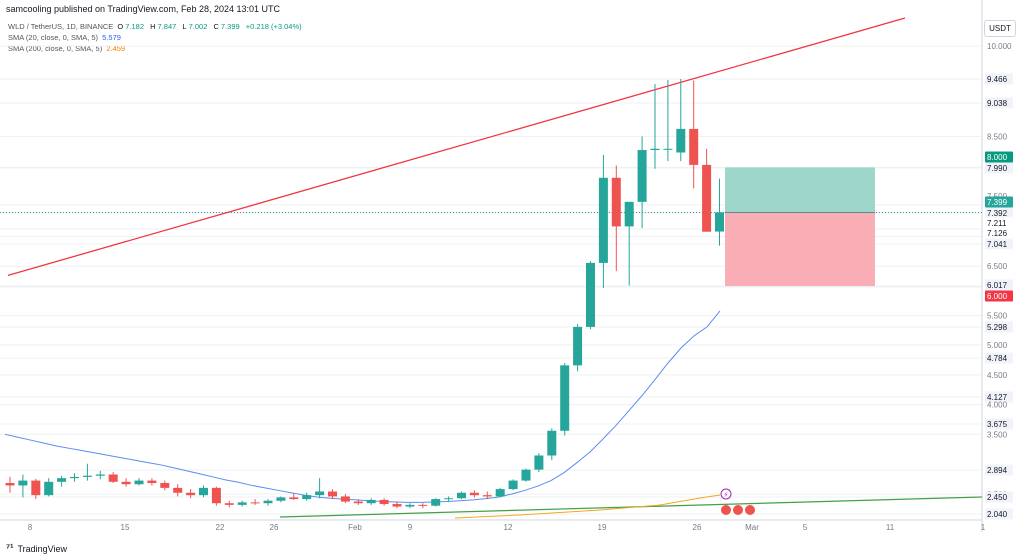  I want to click on price-label: 5.000, so click(997, 345).